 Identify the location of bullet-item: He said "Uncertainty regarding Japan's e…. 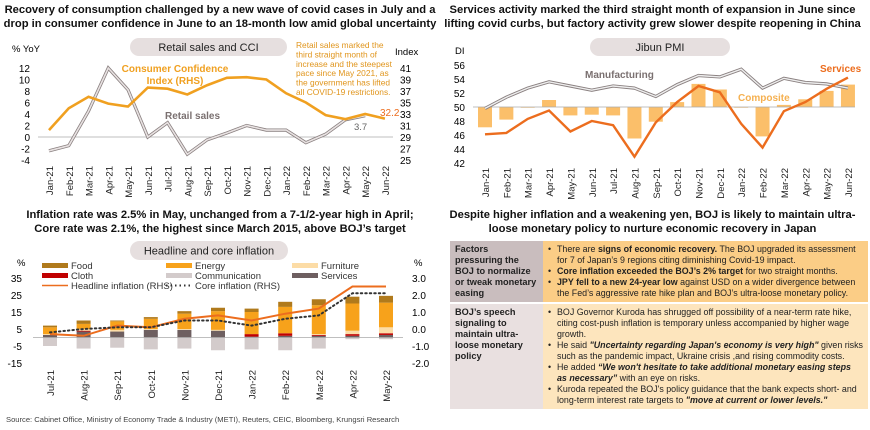
(705, 351).